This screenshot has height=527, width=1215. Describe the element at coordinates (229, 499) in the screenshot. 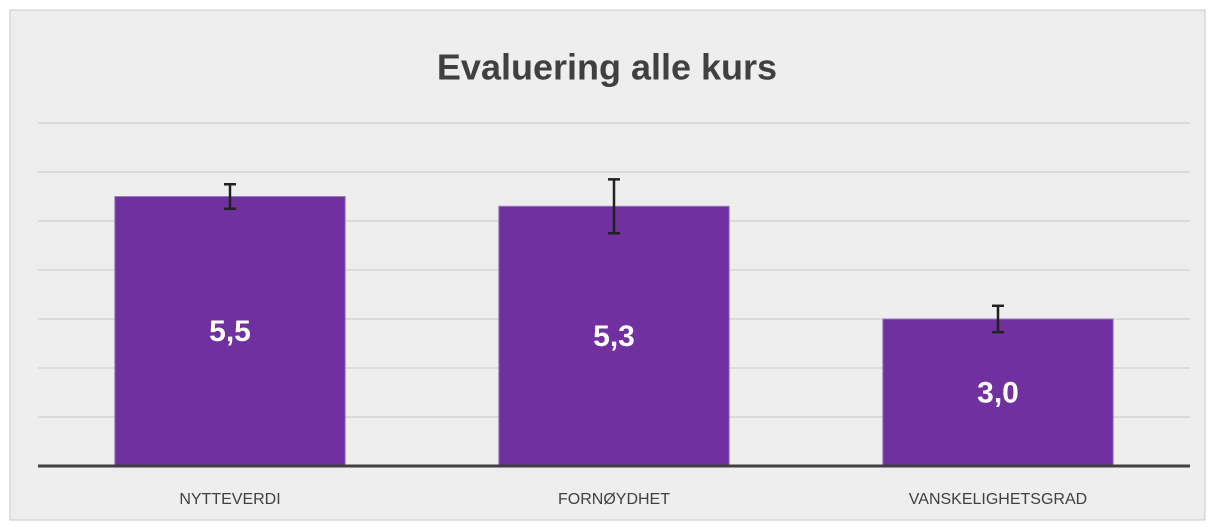

I see `x-tick-label: NYTTEVERDI` at that location.